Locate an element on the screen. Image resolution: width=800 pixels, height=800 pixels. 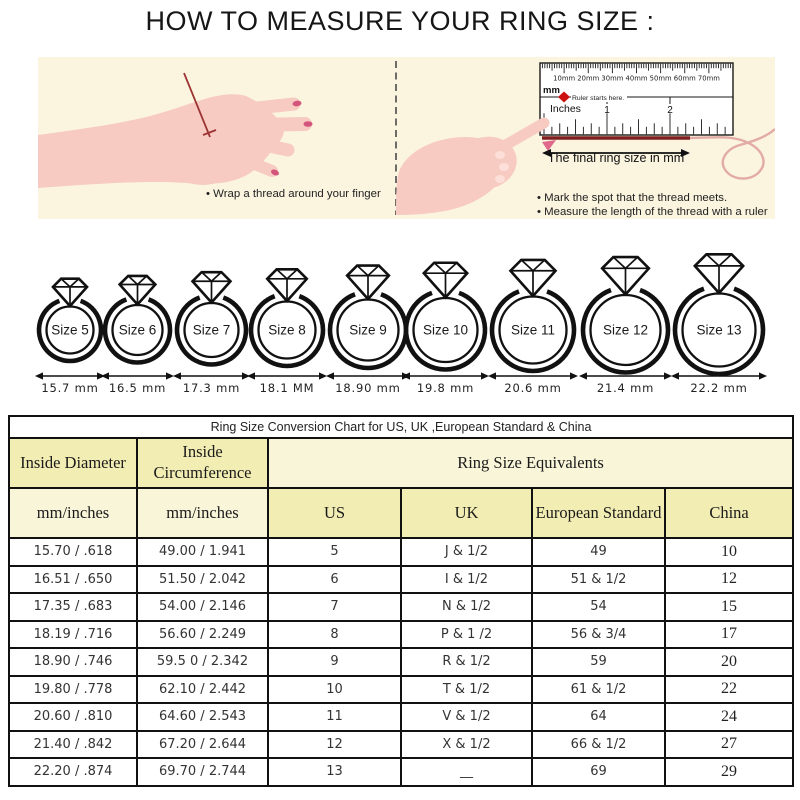
cell-row3-col1: 17.35 / .683 is located at coordinates (73, 607).